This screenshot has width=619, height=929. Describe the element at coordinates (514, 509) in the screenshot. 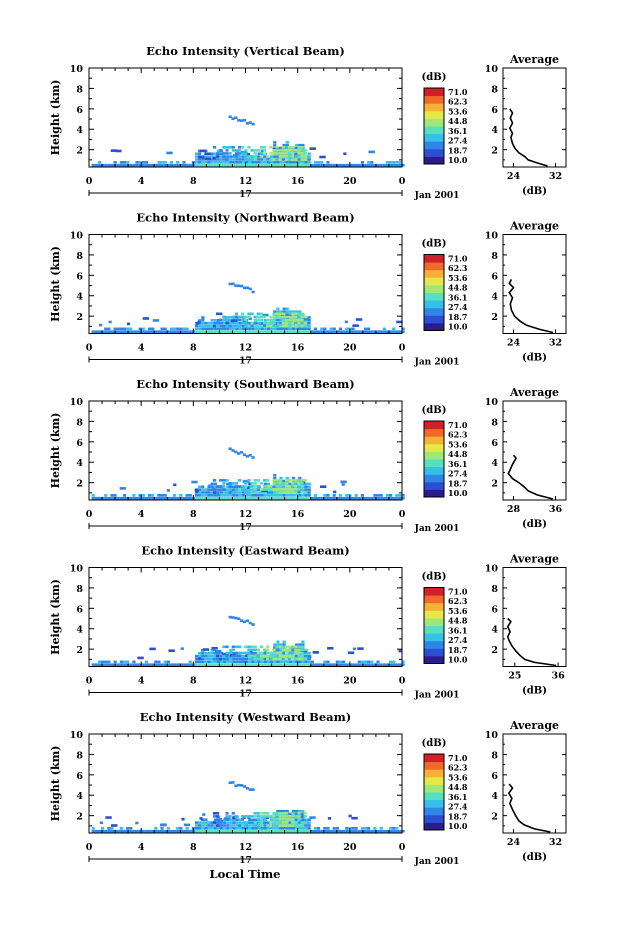

I see `profile-x-tick-label: 28` at that location.